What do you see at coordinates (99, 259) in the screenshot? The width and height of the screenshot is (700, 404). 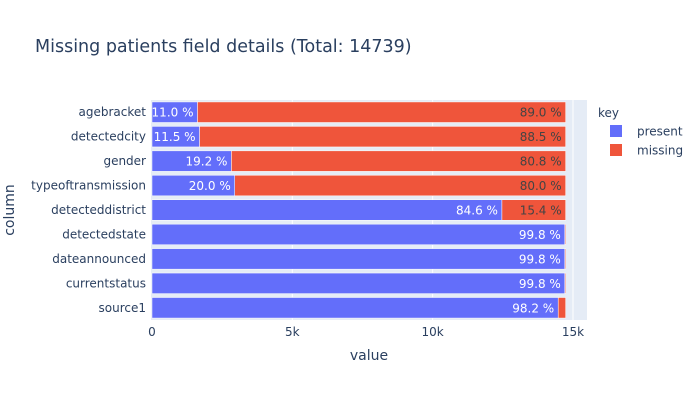 I see `y-tick-label: dateannounced` at bounding box center [99, 259].